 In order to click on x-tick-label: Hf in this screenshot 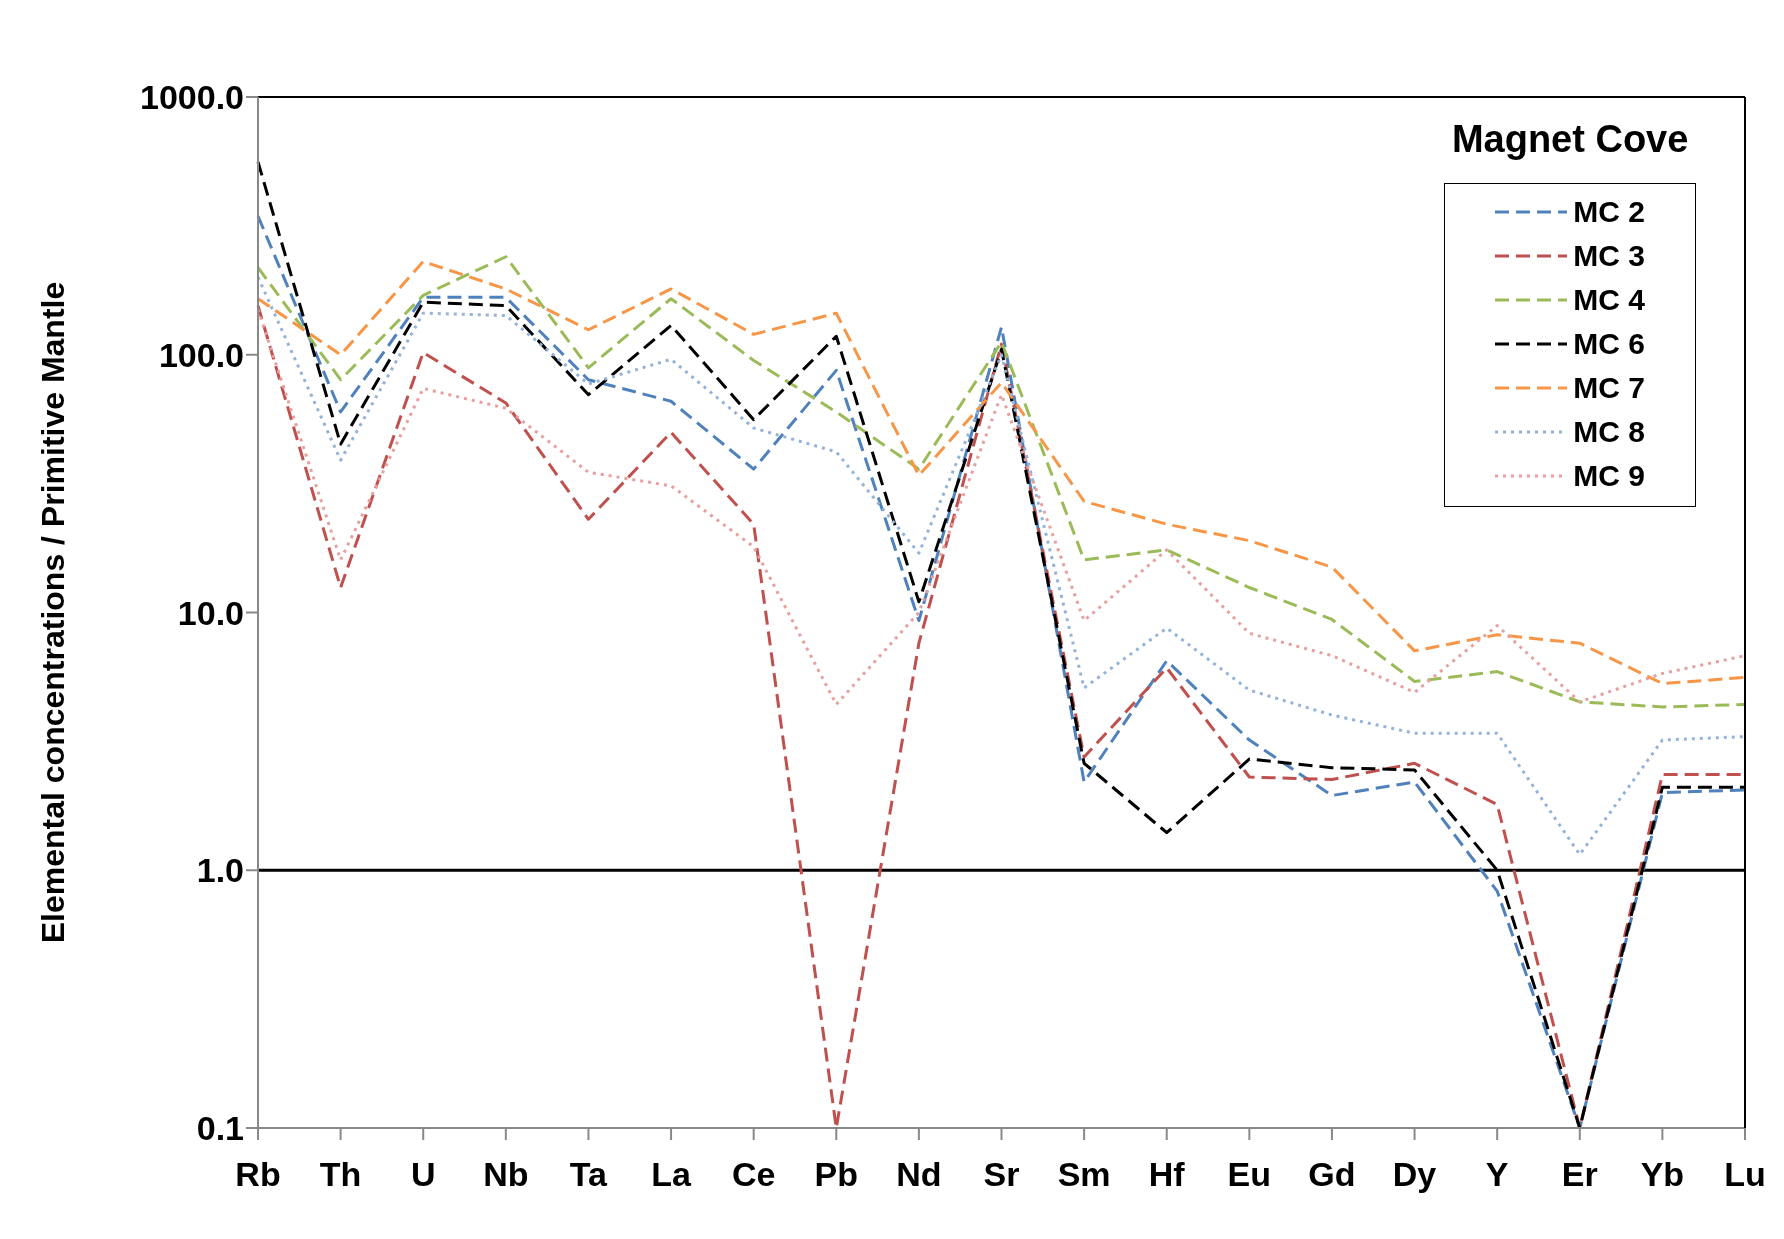, I will do `click(1167, 1174)`.